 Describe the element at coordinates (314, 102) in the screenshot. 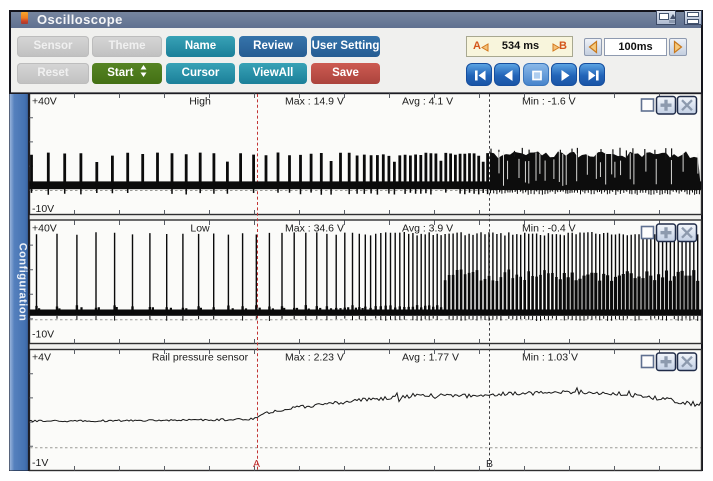

I see `svg-text: Max : 14.9 V` at that location.